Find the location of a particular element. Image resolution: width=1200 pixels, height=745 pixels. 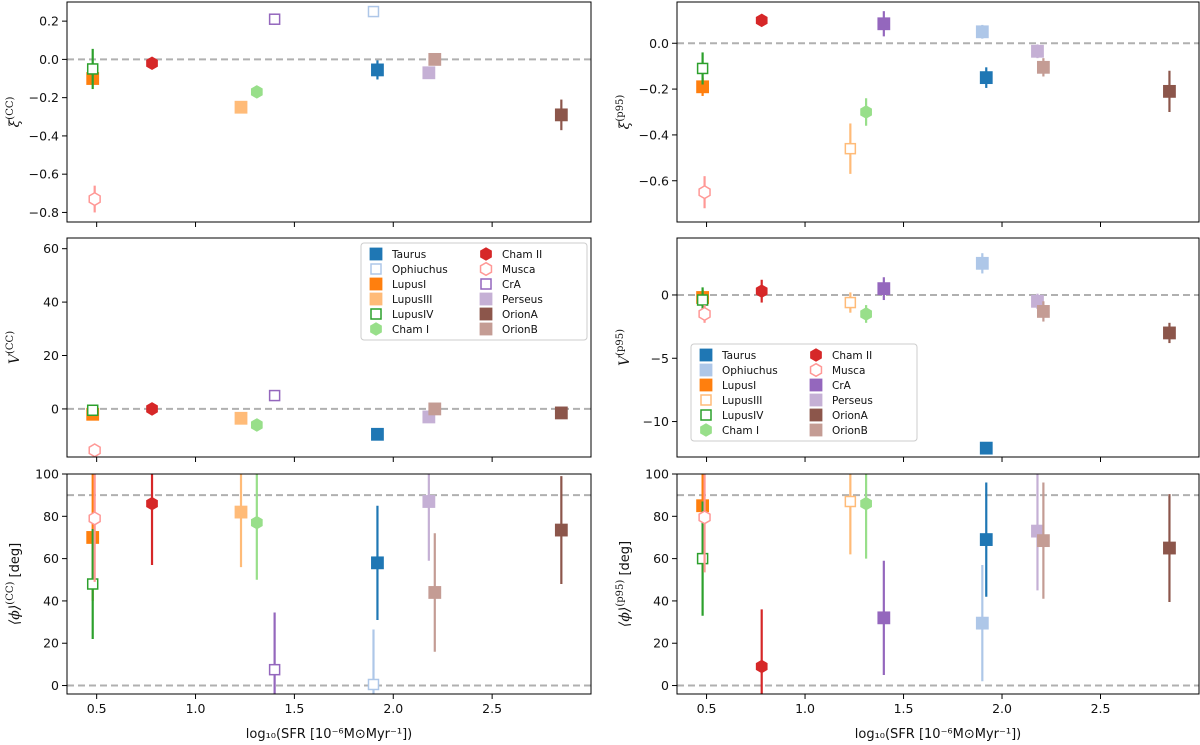

y-tick-label: 40 is located at coordinates (51, 600).